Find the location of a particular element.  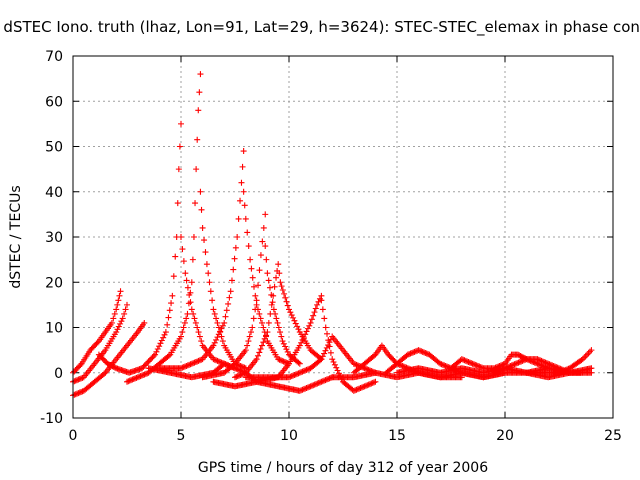

x-tick-label: 20 is located at coordinates (505, 436).